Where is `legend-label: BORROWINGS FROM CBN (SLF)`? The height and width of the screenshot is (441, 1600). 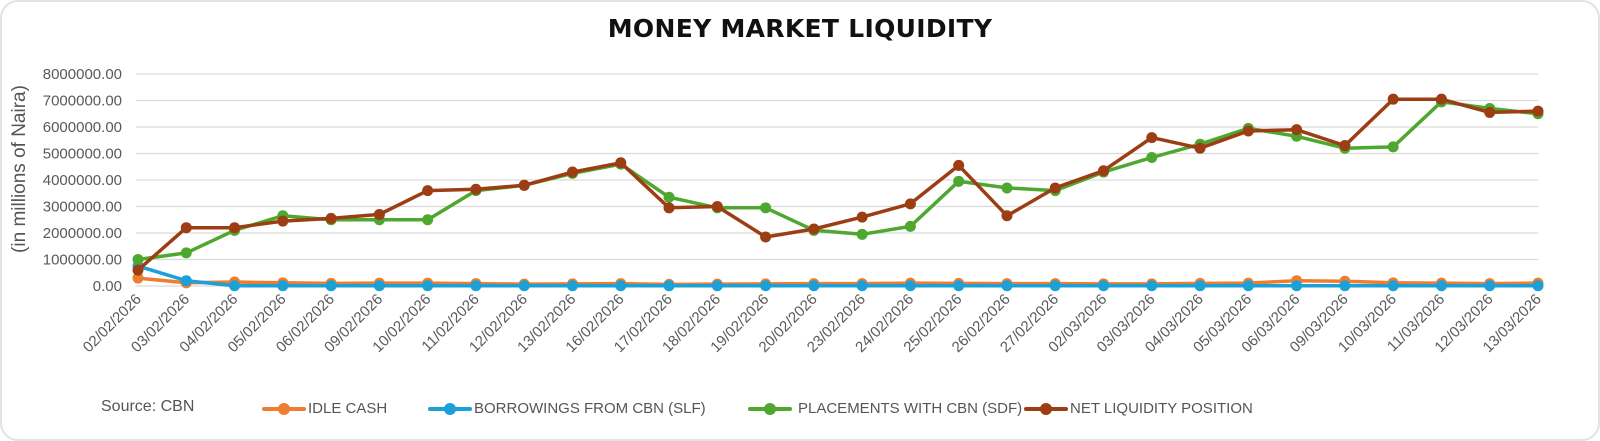 legend-label: BORROWINGS FROM CBN (SLF) is located at coordinates (590, 408).